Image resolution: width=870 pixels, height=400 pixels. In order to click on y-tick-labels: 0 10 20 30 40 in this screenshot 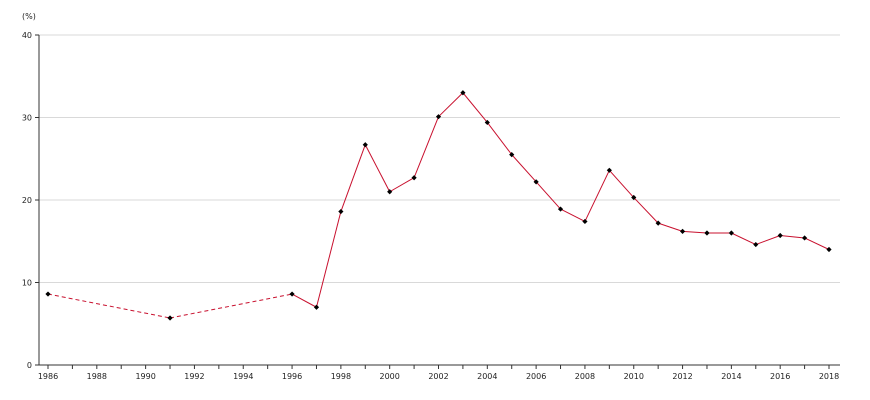, I will do `click(27, 200)`.